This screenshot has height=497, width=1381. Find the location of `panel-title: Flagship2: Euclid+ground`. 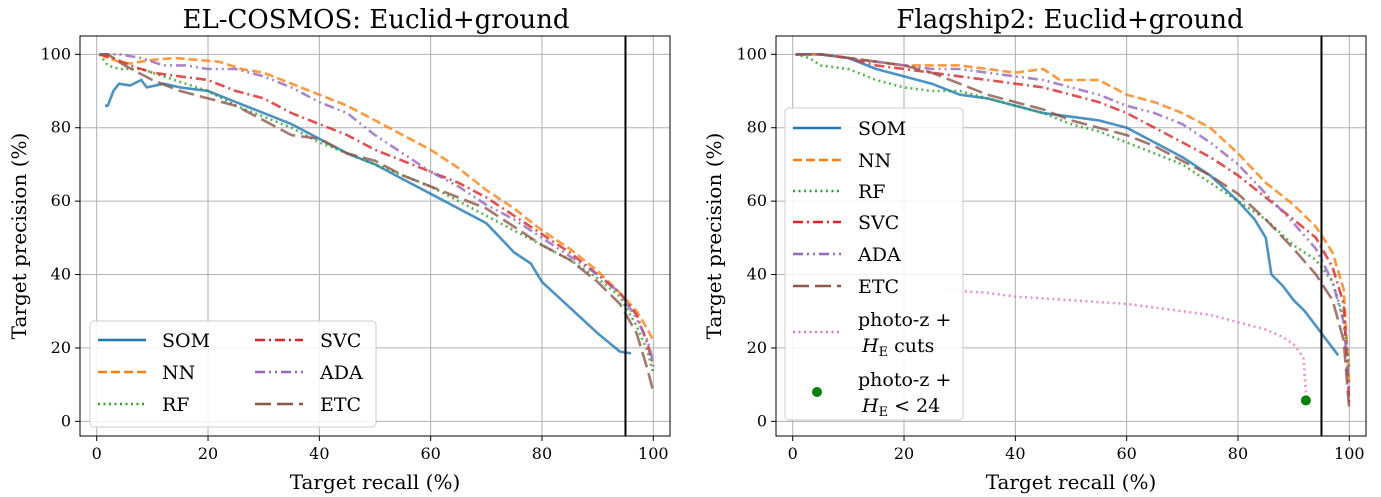

panel-title: Flagship2: Euclid+ground is located at coordinates (1069, 20).